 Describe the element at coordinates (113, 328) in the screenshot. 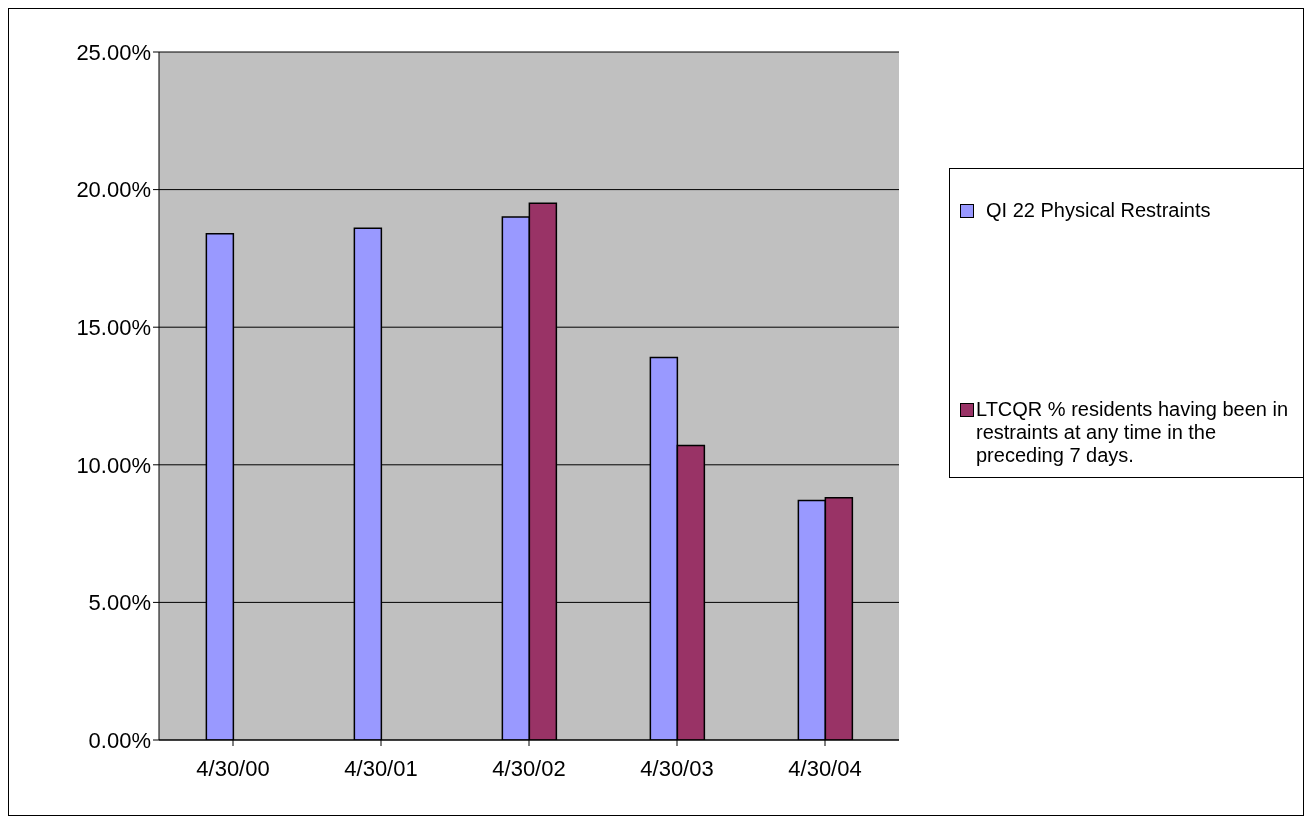

I see `y-tick-label: 15.00%` at that location.